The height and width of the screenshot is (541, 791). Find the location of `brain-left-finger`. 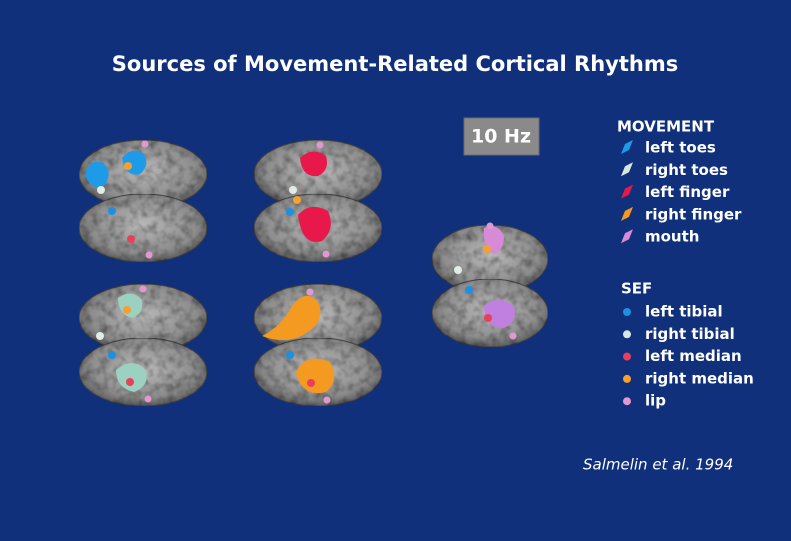

brain-left-finger is located at coordinates (318, 201).